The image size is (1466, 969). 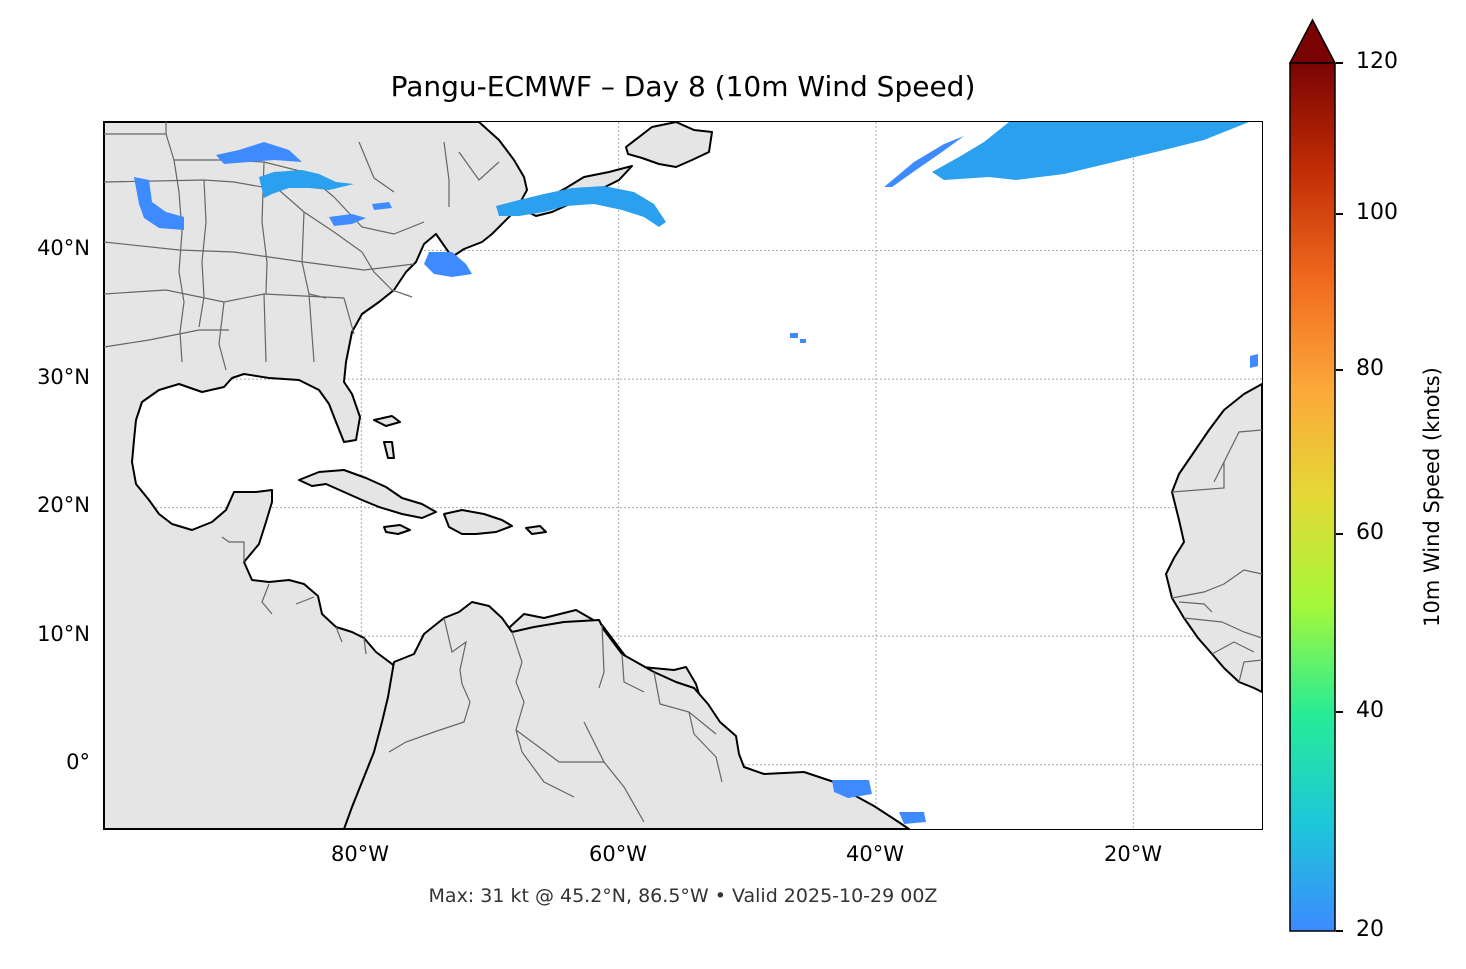 I want to click on lat-tick-label: 30°N, so click(x=63, y=377).